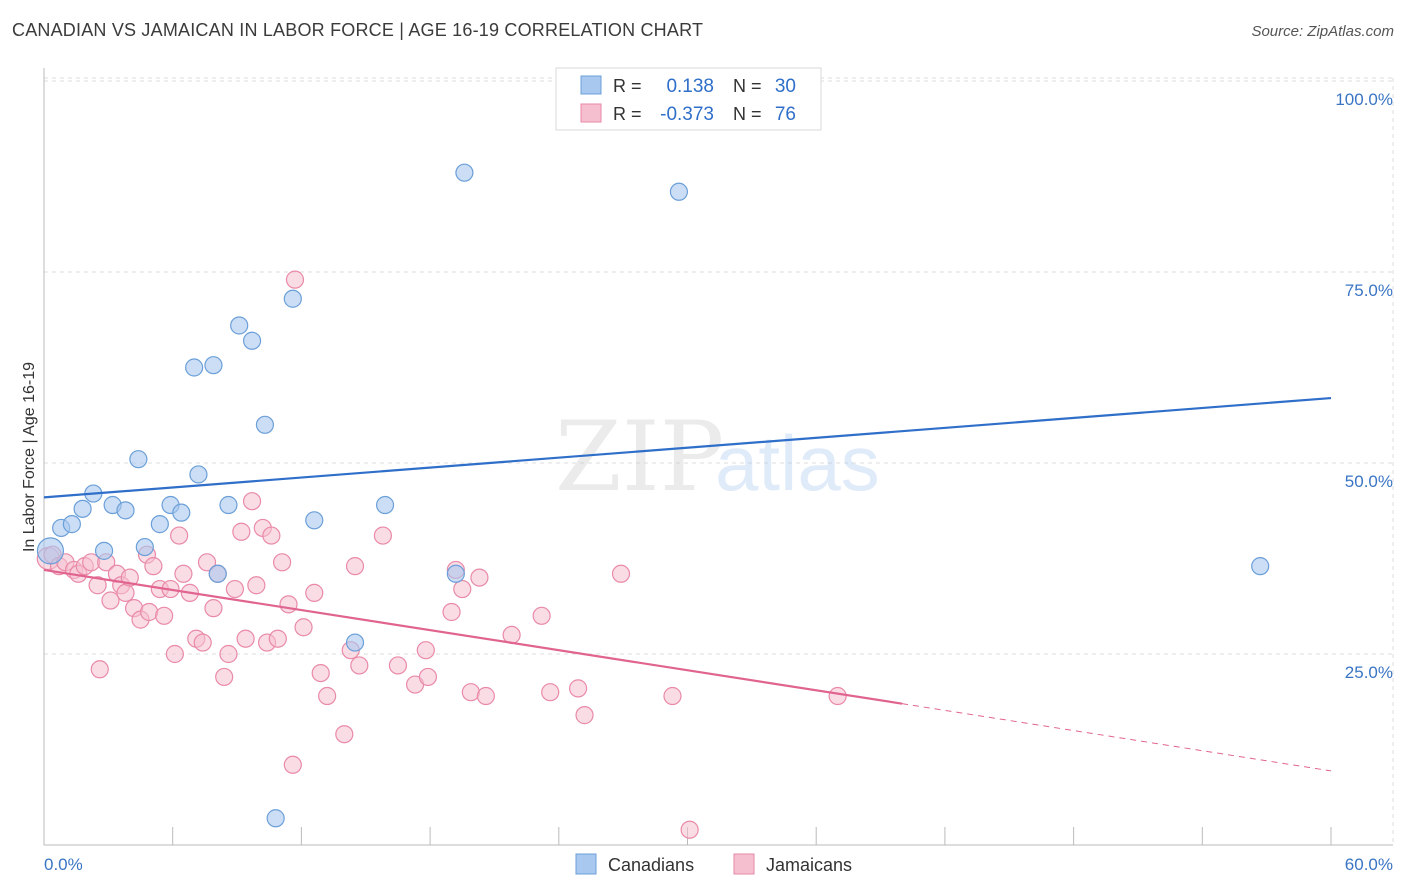 The image size is (1406, 892). I want to click on stats-r-value-jamaicans: -0.373, so click(687, 114).